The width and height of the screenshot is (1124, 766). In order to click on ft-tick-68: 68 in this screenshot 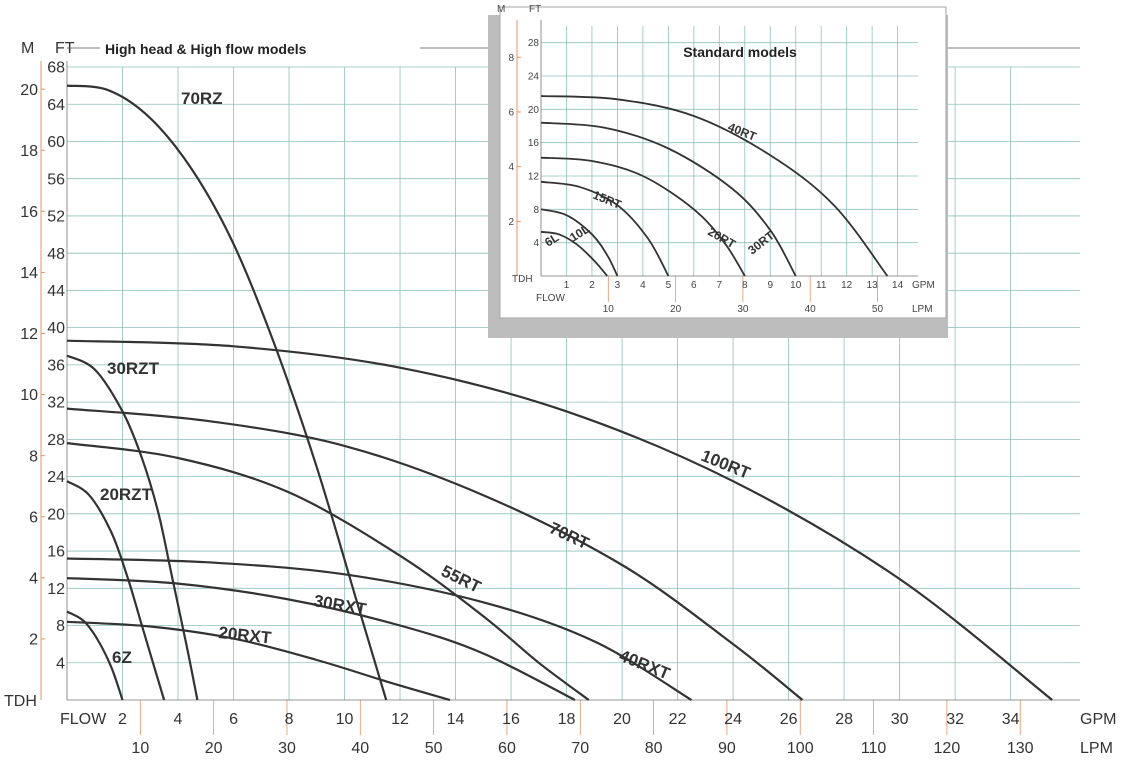, I will do `click(56, 68)`.